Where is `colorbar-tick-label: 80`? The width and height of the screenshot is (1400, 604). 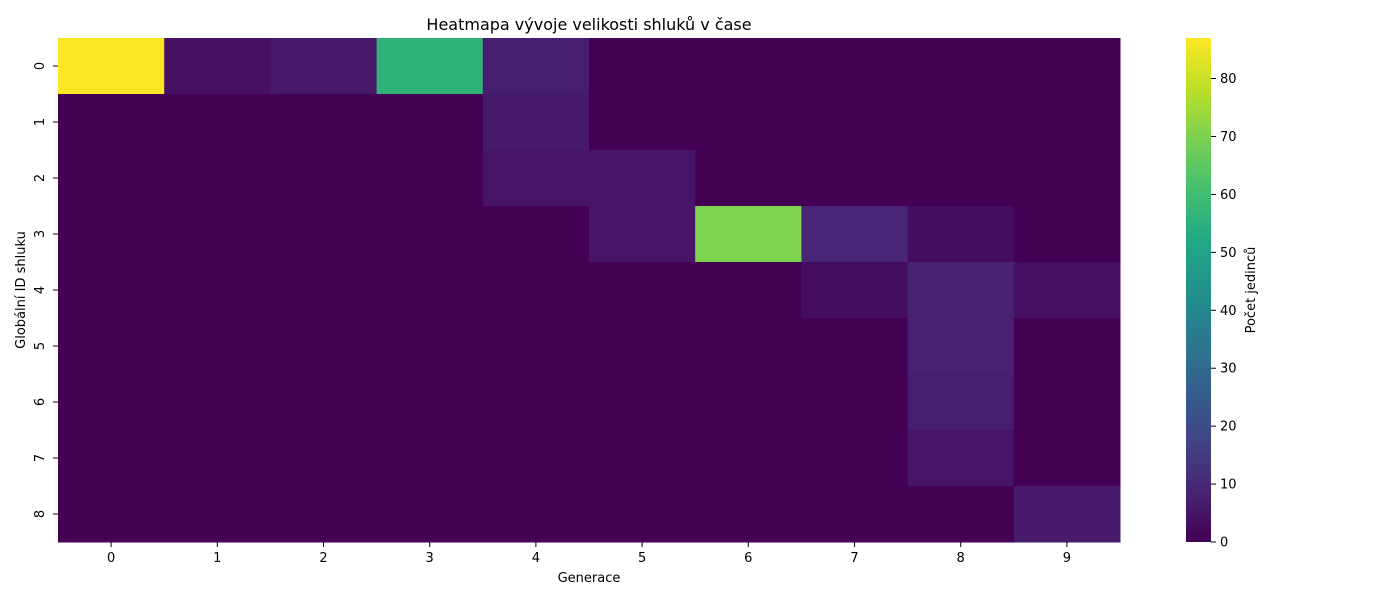
colorbar-tick-label: 80 is located at coordinates (1228, 79).